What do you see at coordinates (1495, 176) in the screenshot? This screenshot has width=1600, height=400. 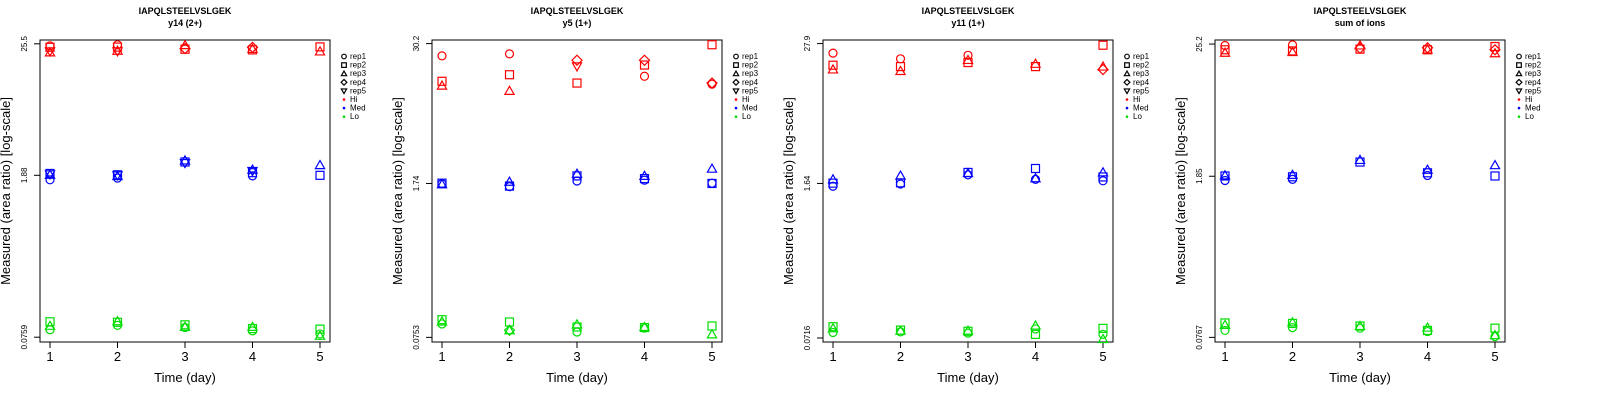 I see `data-point-med-rep2` at bounding box center [1495, 176].